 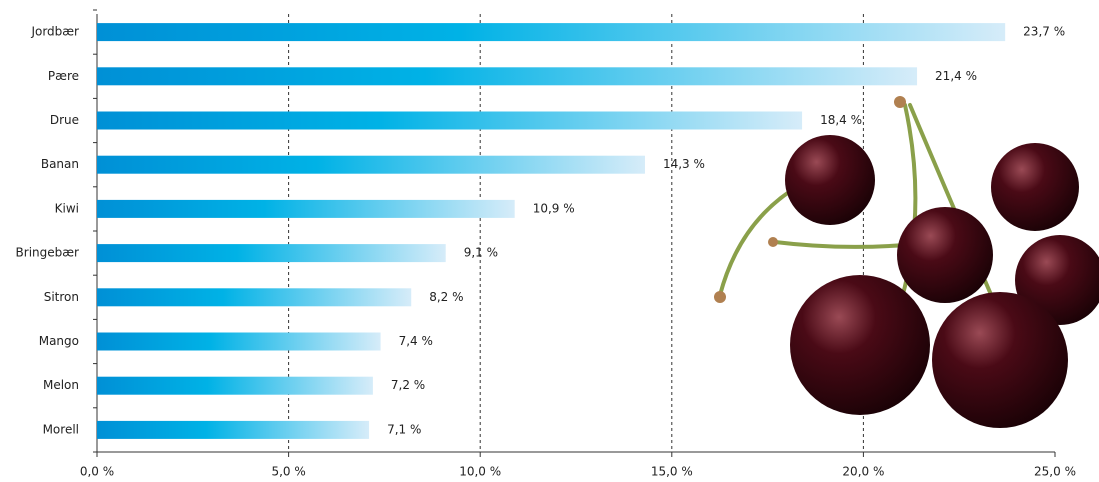 I want to click on y-tick-label: Pære, so click(x=63, y=76).